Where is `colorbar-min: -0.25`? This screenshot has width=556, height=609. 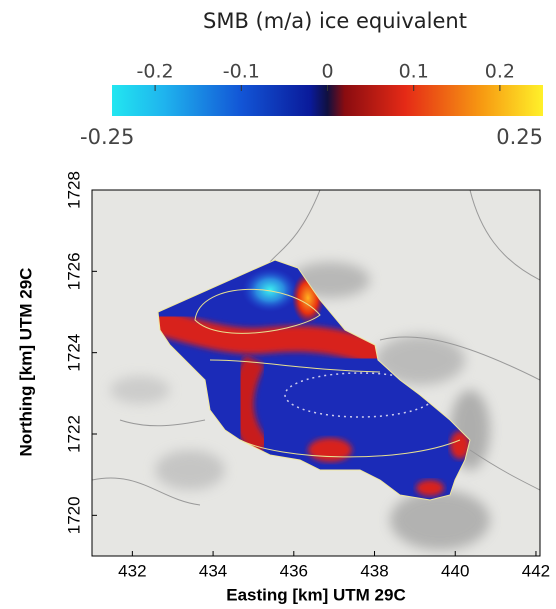
colorbar-min: -0.25 is located at coordinates (107, 137).